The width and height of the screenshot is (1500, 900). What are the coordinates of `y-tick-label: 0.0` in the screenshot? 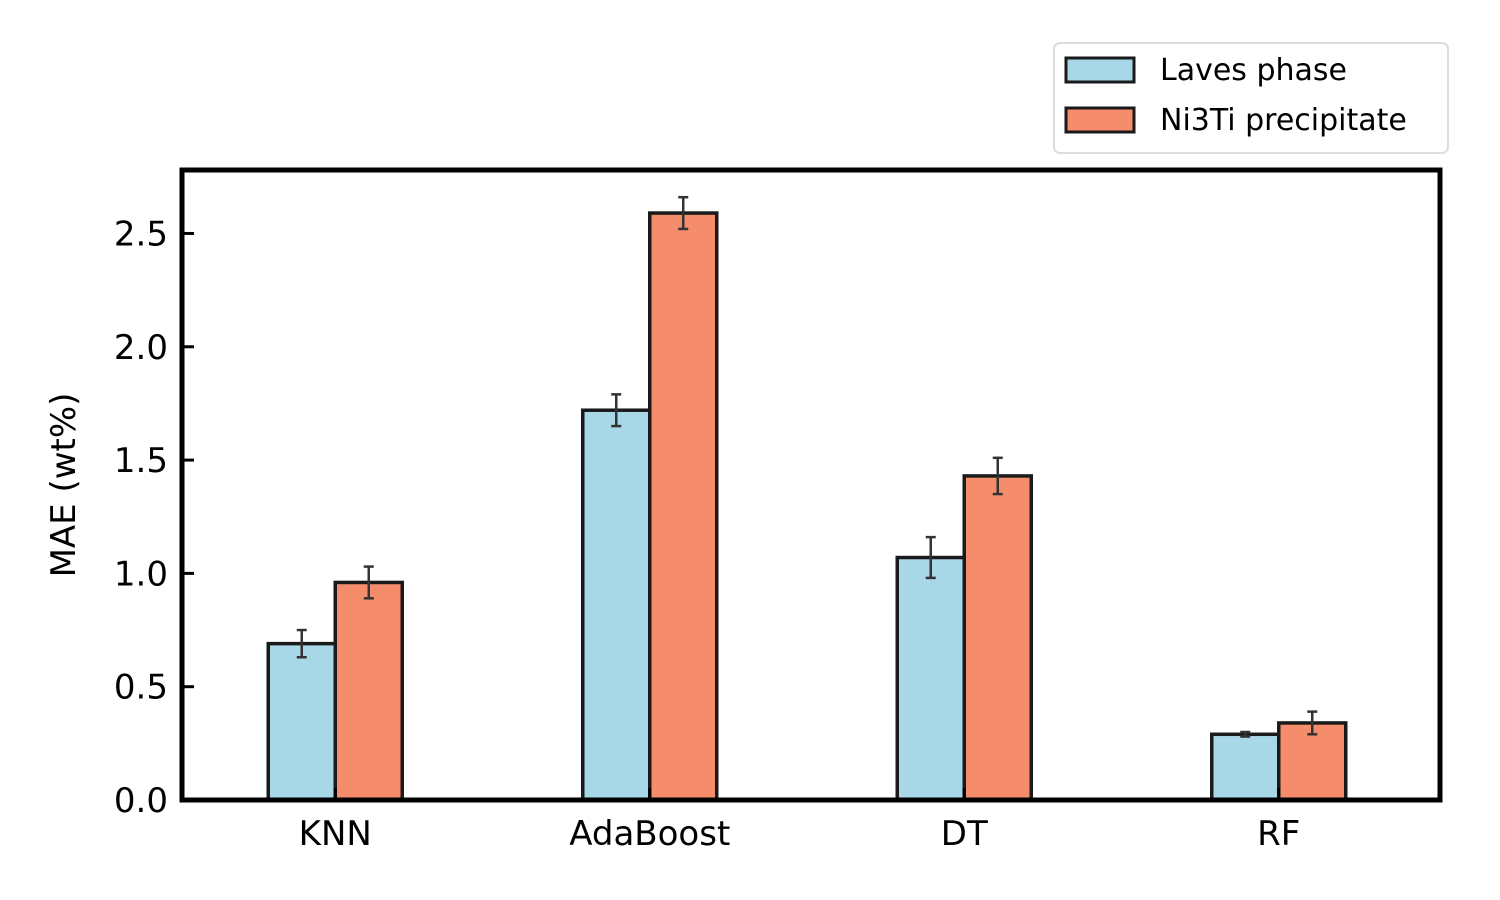 It's located at (141, 801).